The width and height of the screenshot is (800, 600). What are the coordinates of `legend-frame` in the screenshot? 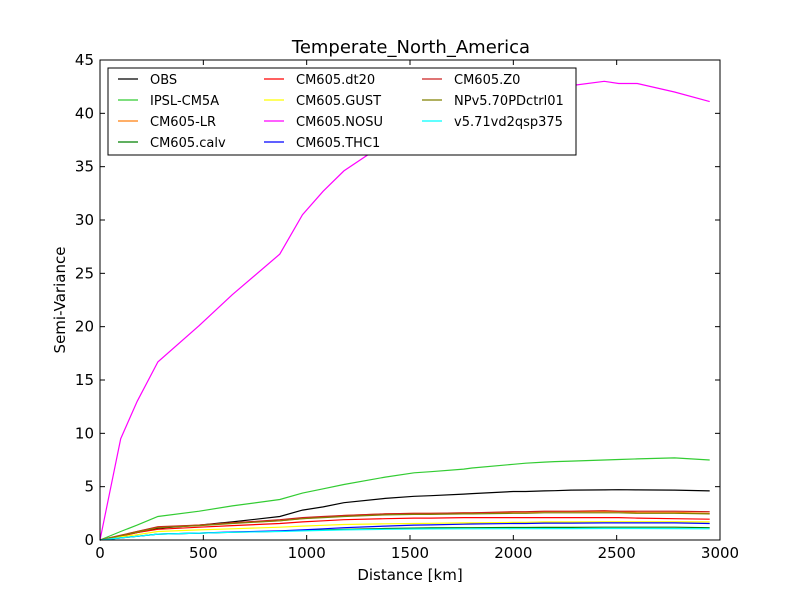 It's located at (342, 111).